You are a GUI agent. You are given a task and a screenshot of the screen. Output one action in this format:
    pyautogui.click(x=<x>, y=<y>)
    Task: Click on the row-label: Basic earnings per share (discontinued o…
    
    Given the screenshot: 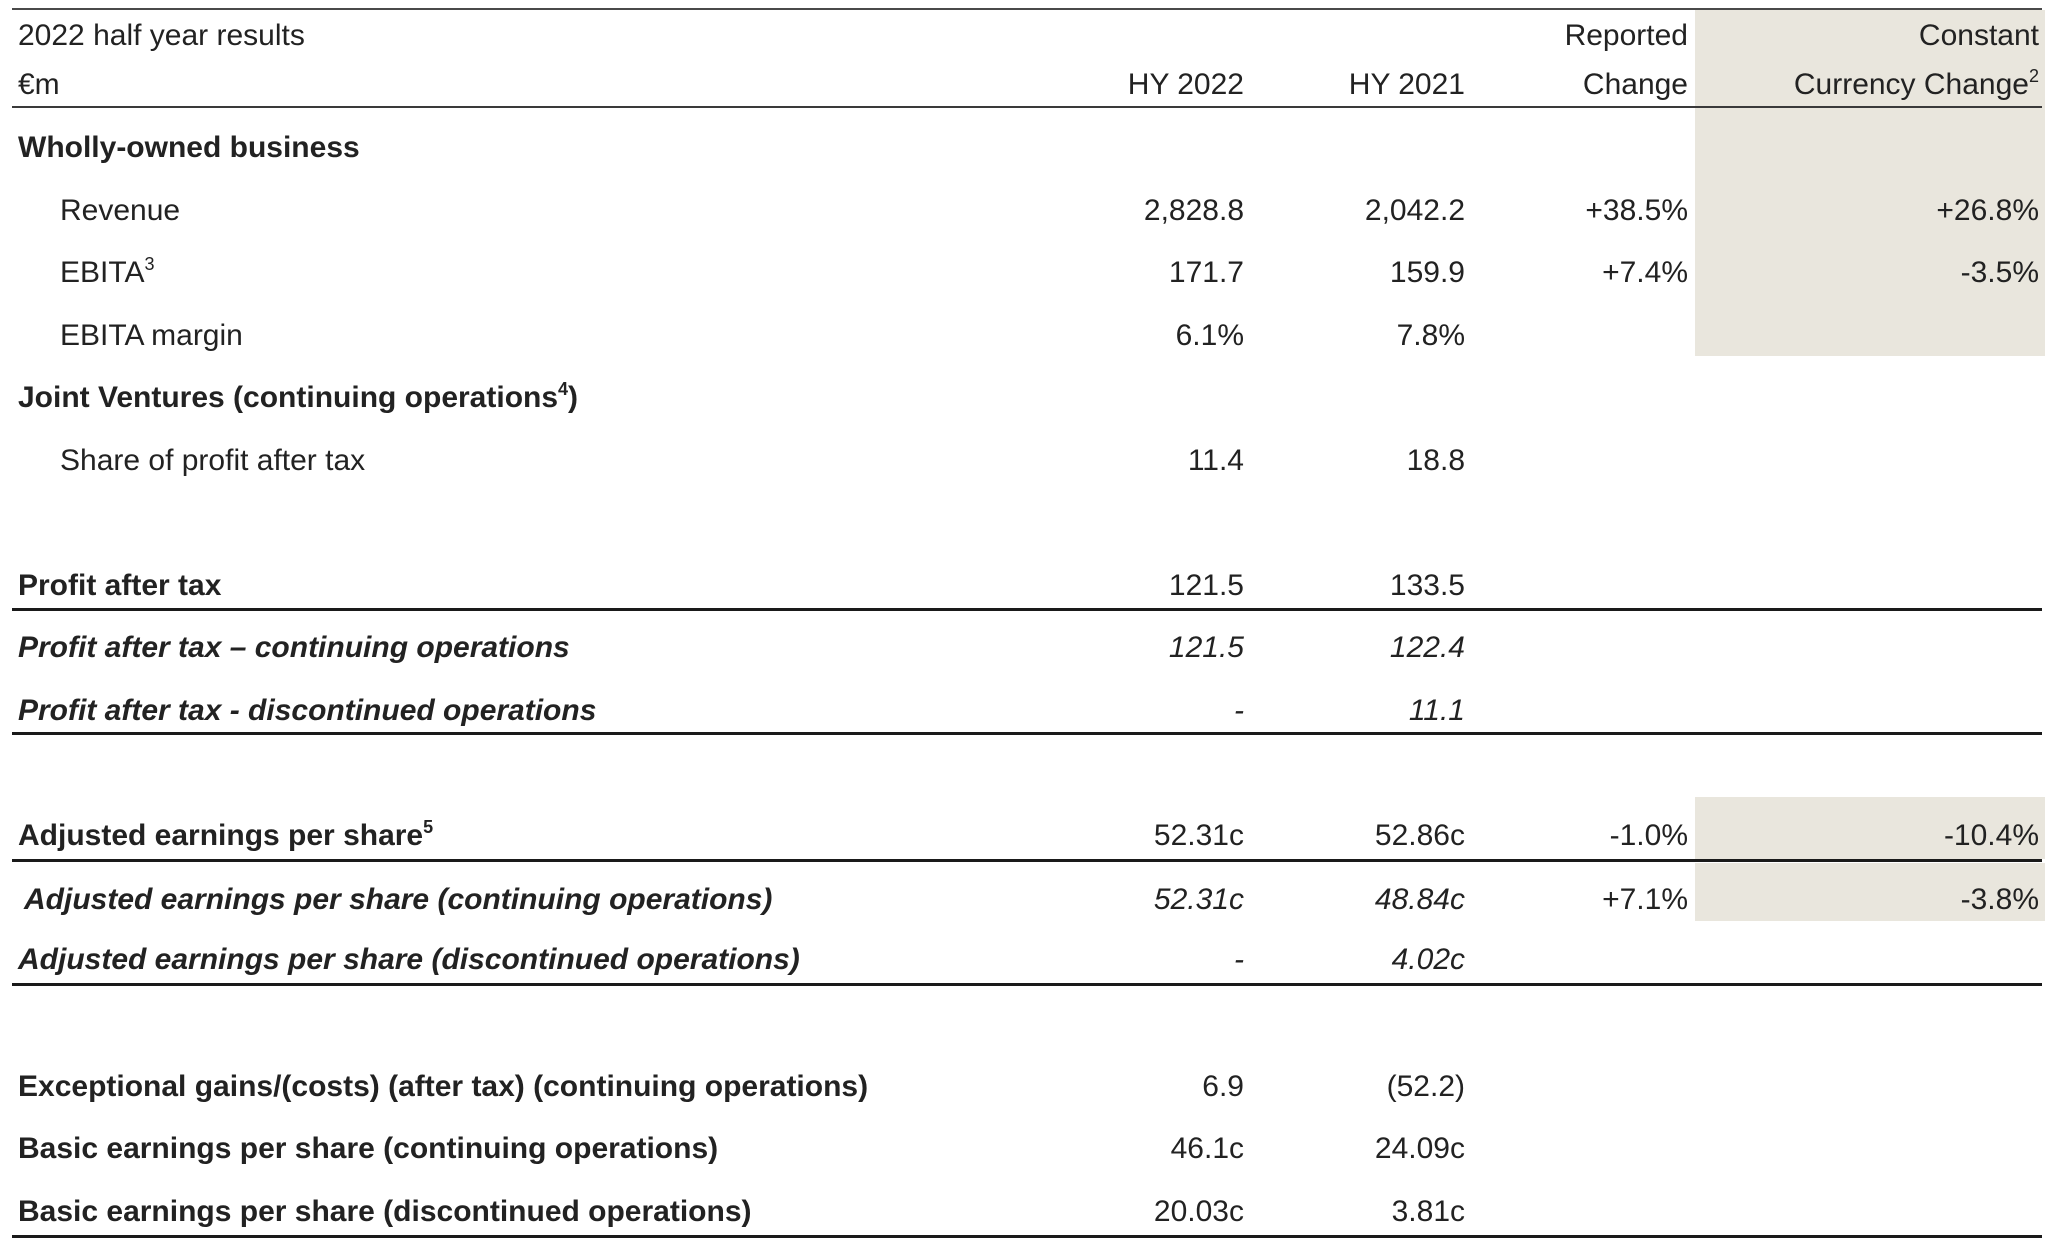 What is the action you would take?
    pyautogui.click(x=385, y=1211)
    